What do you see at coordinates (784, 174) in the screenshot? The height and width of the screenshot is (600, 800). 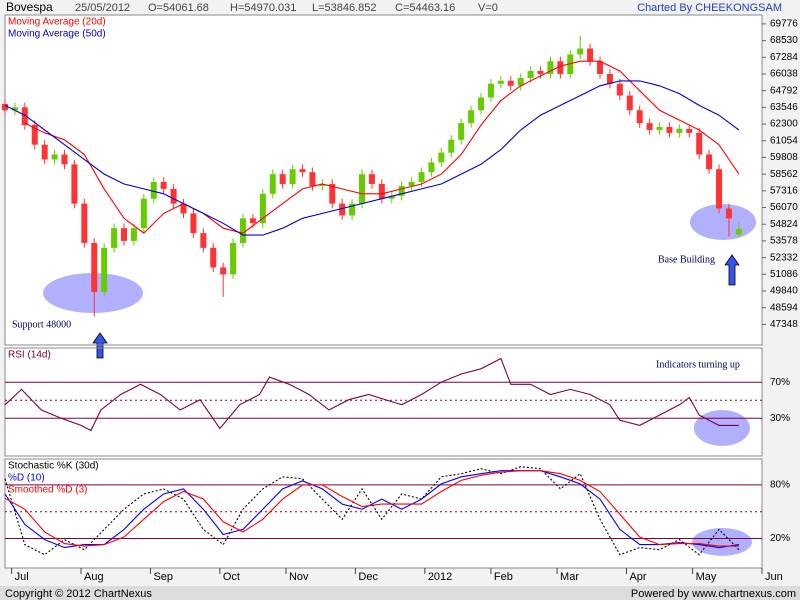 I see `y-tick-label: 58562` at bounding box center [784, 174].